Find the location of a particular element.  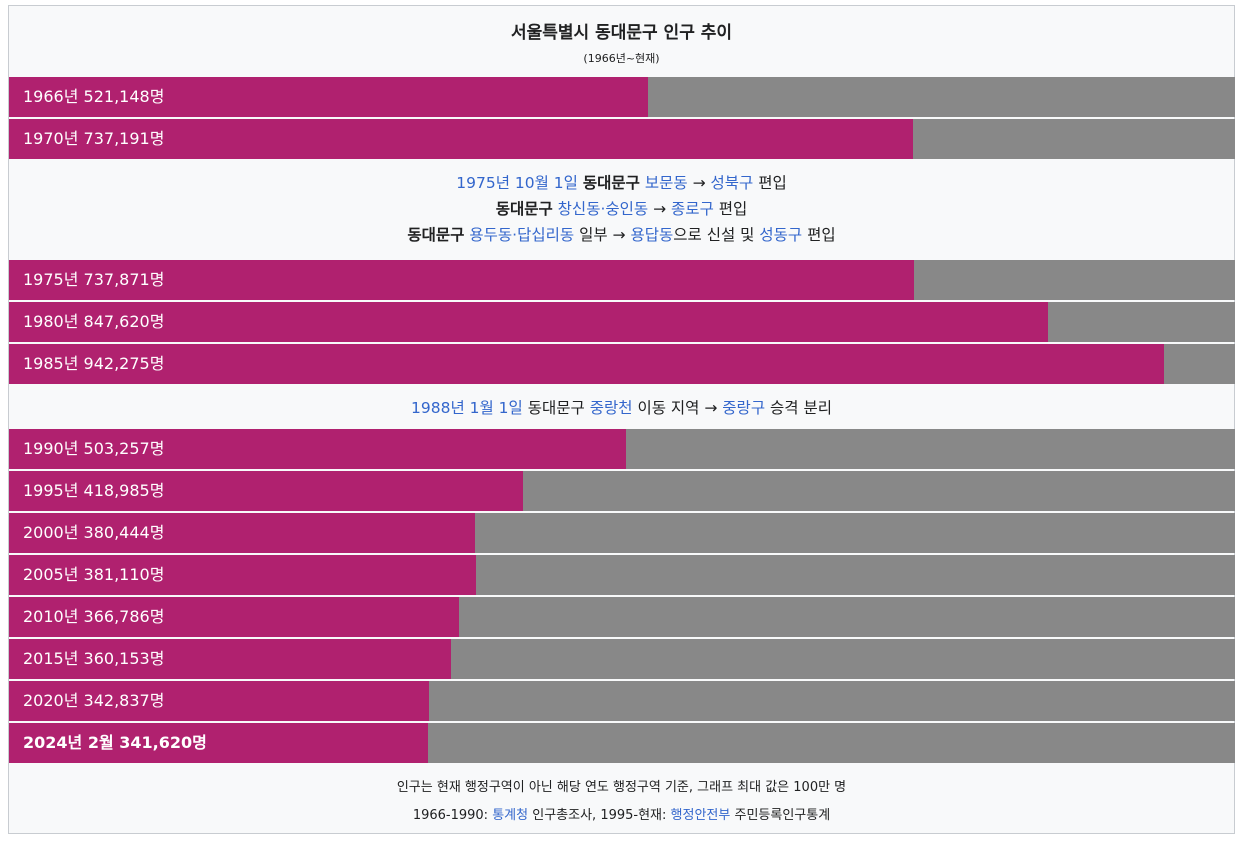

dong-link: 창신동·숭인동 is located at coordinates (603, 209).